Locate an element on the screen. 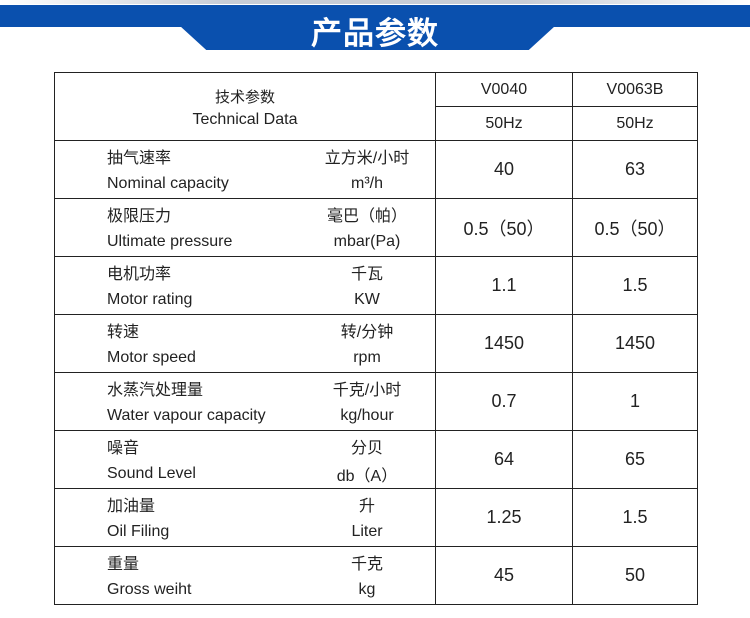  parameter-name-zh: 抽气速率 is located at coordinates (139, 158).